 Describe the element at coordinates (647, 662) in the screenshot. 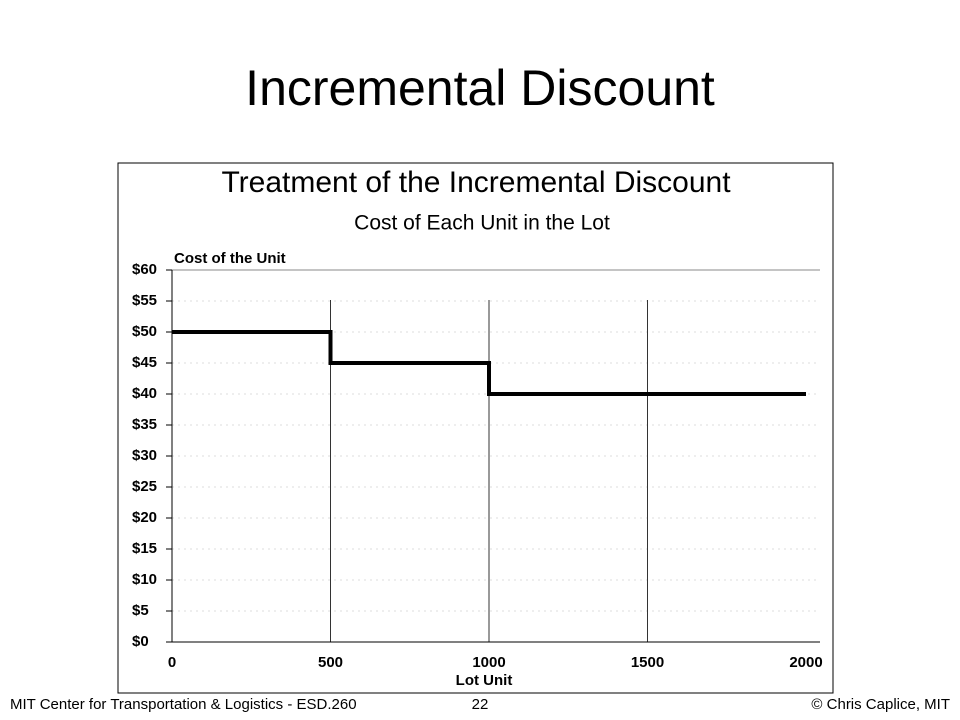

I see `x-tick-label: 1500` at that location.